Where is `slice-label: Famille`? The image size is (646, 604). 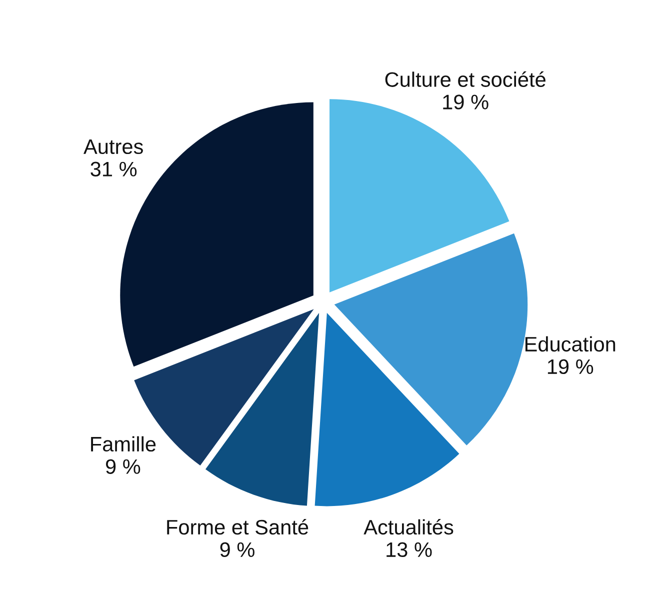
slice-label: Famille is located at coordinates (123, 444).